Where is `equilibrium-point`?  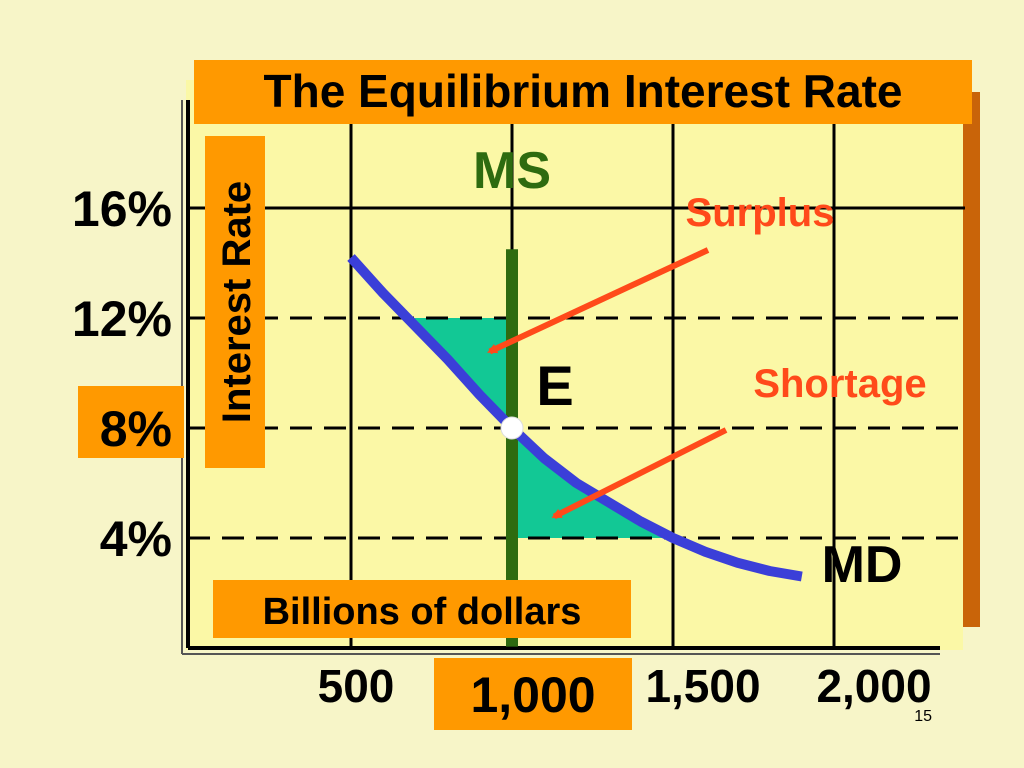
equilibrium-point is located at coordinates (512, 428).